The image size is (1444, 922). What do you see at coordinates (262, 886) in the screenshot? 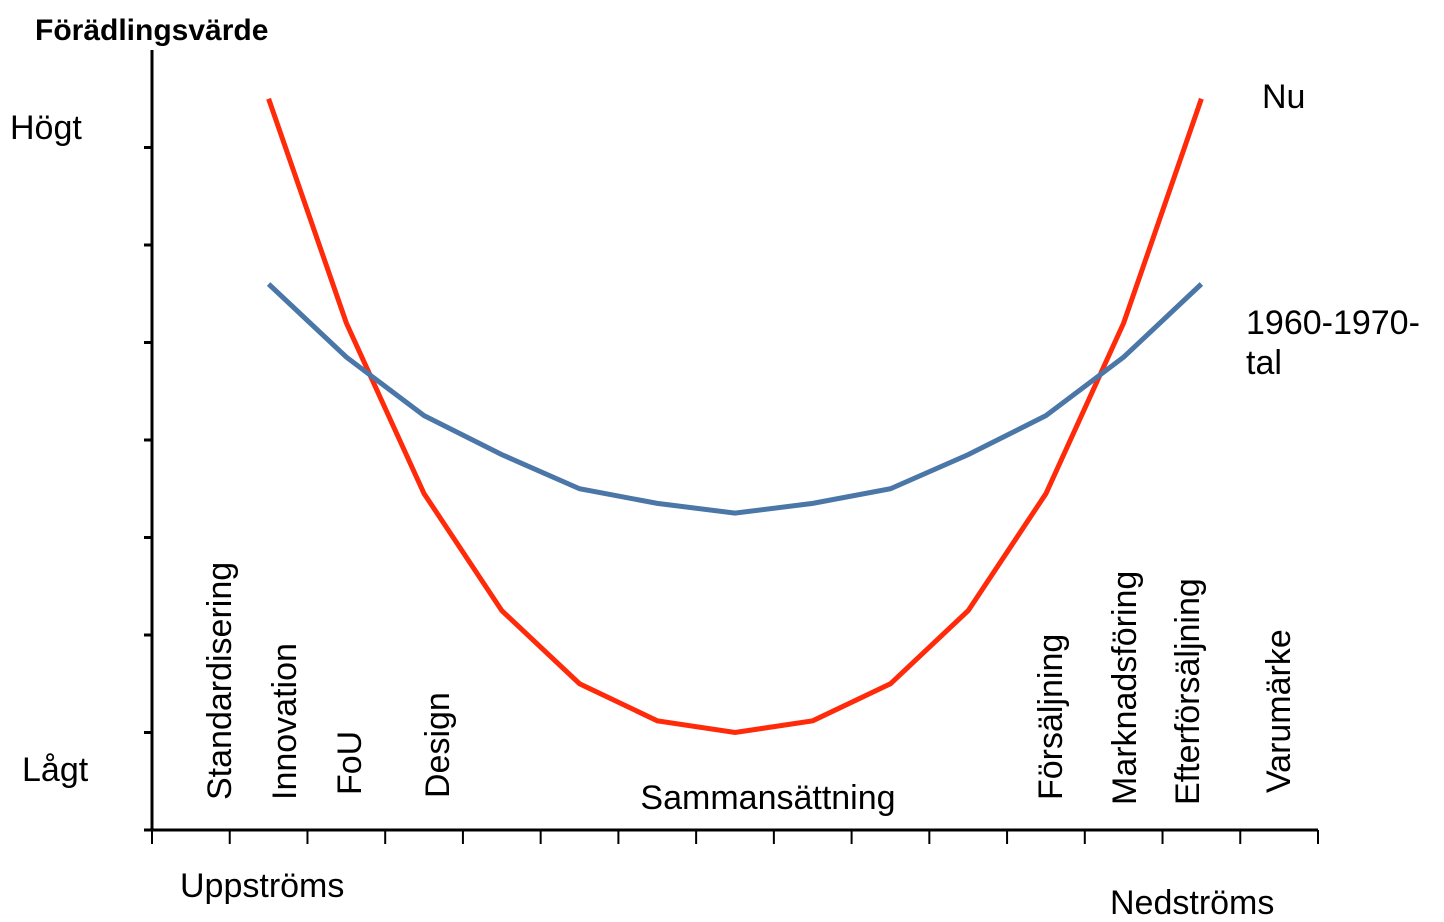
I see `x-left-label: Uppströms` at bounding box center [262, 886].